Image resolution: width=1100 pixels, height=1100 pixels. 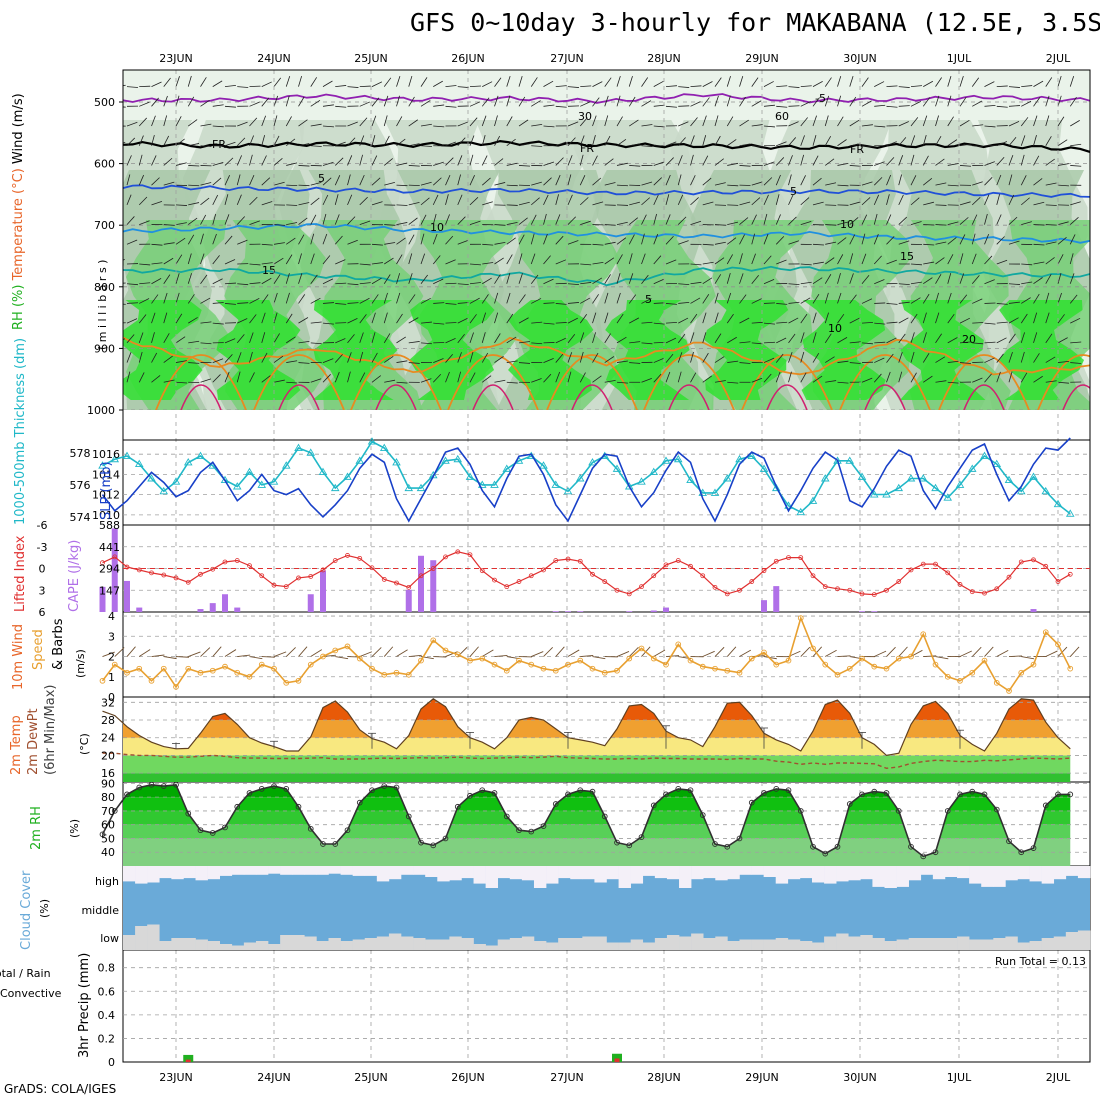 I want to click on pressure-tick-label: 500, so click(x=104, y=102).